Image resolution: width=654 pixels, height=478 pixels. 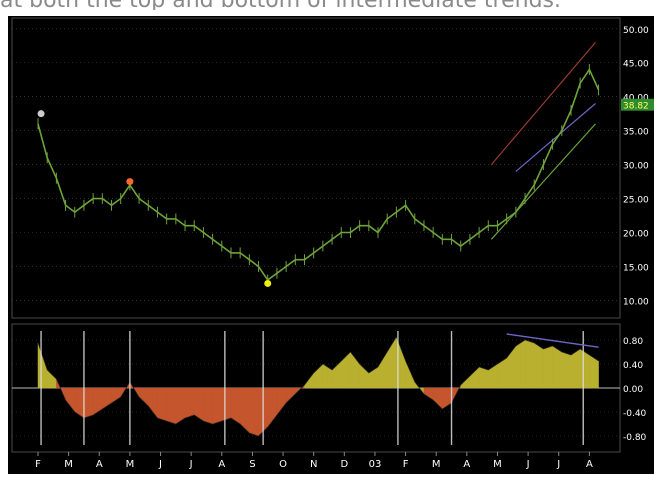 What do you see at coordinates (130, 182) in the screenshot?
I see `price-marker-high` at bounding box center [130, 182].